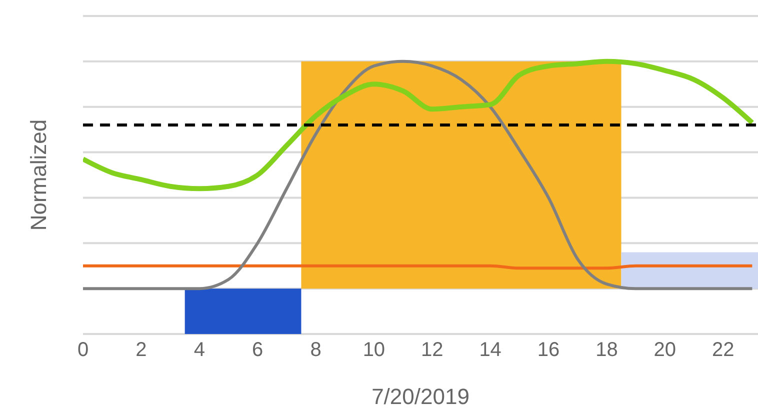 The width and height of the screenshot is (758, 414). Describe the element at coordinates (490, 350) in the screenshot. I see `x-tick-label: 14` at that location.